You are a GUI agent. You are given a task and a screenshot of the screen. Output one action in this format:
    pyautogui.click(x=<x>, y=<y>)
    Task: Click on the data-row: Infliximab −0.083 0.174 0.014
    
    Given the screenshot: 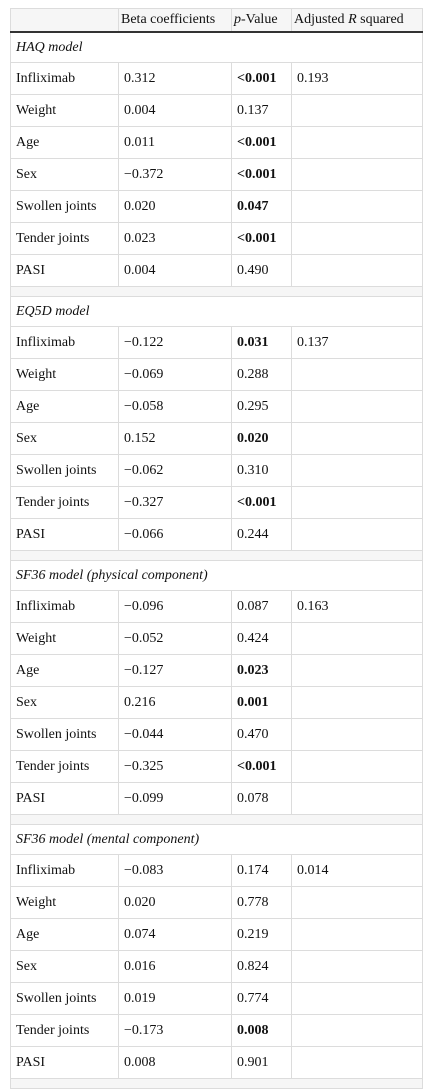 What is the action you would take?
    pyautogui.click(x=216, y=870)
    